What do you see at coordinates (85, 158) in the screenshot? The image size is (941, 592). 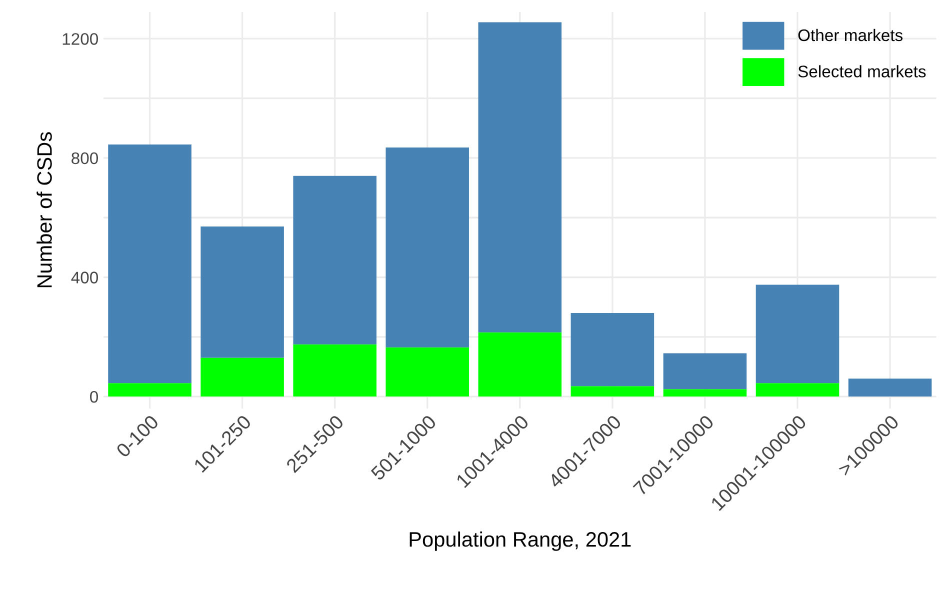 I see `y-tick-label: 800` at bounding box center [85, 158].